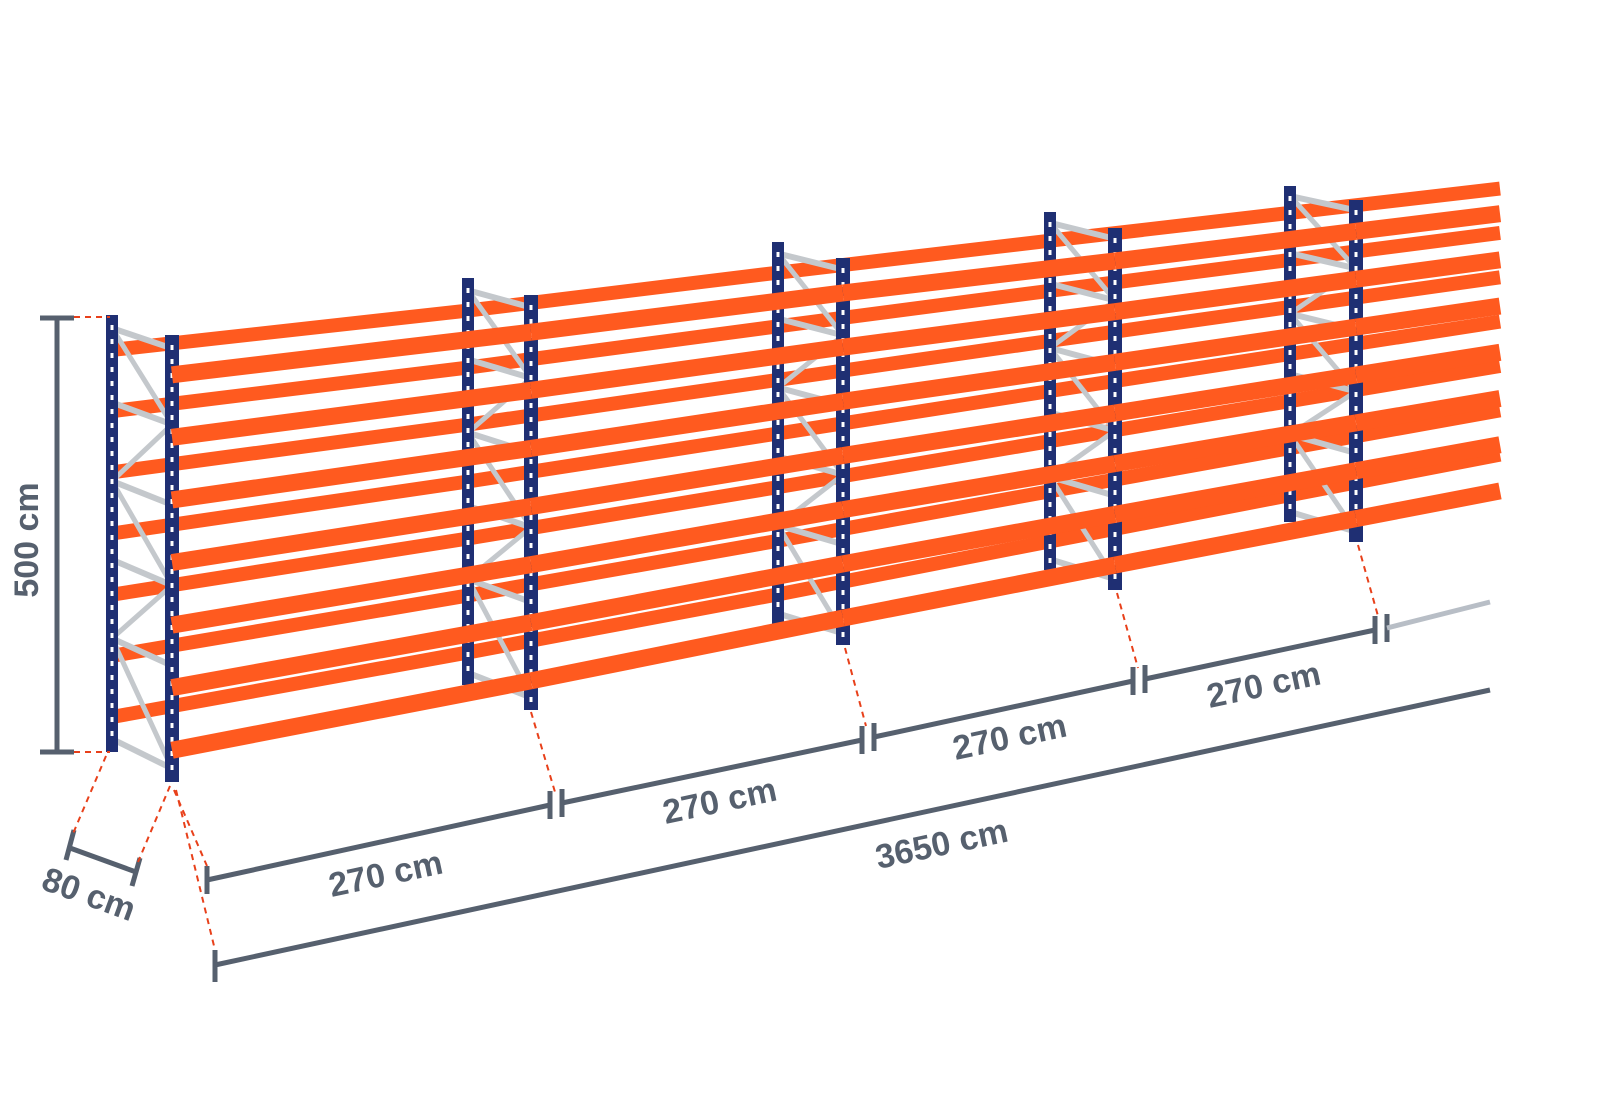  Describe the element at coordinates (1003, 709) in the screenshot. I see `bay-dimension-line` at that location.